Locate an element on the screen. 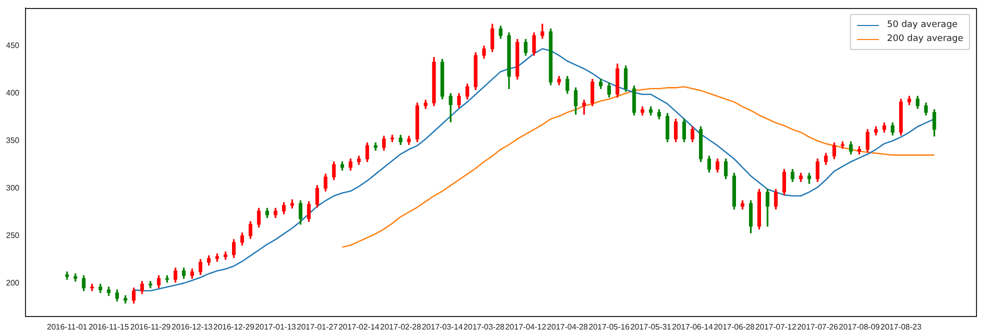 Image resolution: width=981 pixels, height=336 pixels. x-tick-label: 2017-05-16 is located at coordinates (609, 327).